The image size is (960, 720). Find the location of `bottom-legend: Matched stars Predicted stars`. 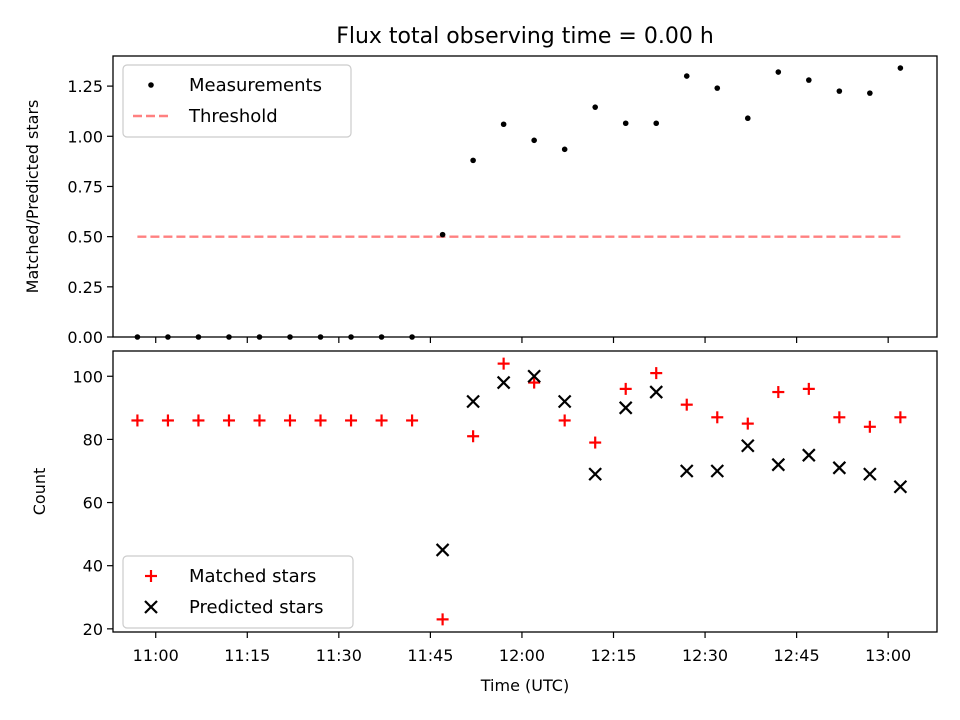

bottom-legend: Matched stars Predicted stars is located at coordinates (238, 592).